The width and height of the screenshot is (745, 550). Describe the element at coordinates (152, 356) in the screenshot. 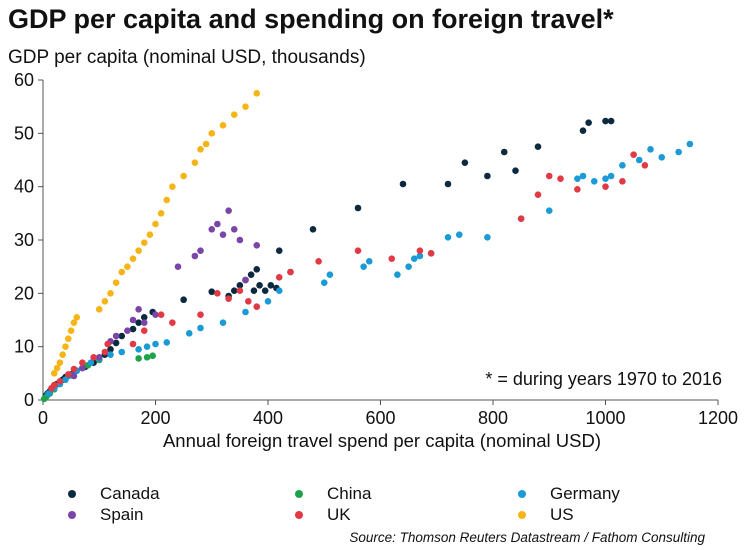

I see `data-point-china` at that location.